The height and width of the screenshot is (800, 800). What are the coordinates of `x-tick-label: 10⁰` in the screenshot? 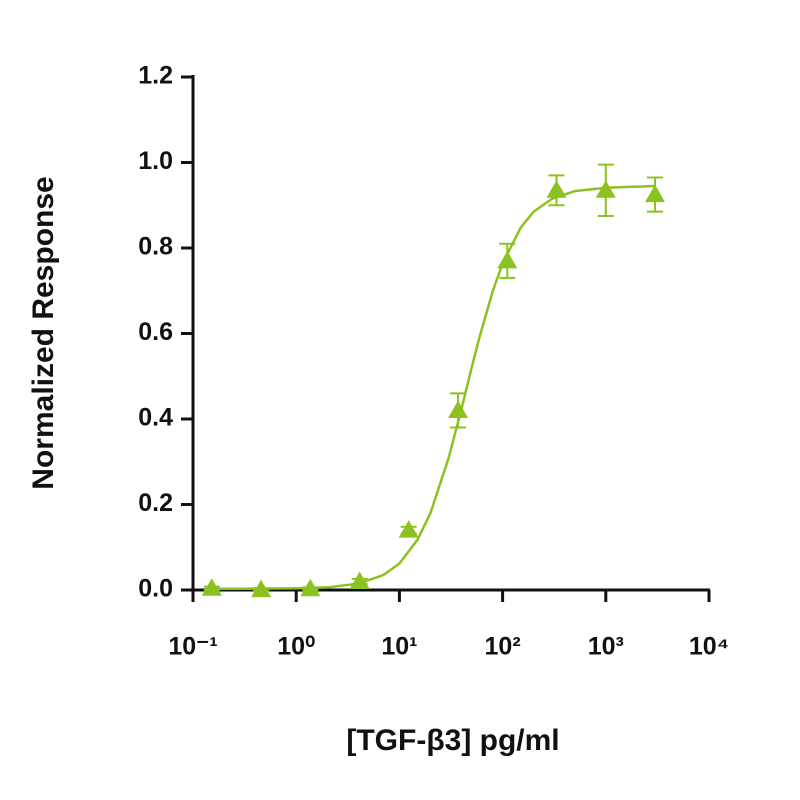 It's located at (296, 647).